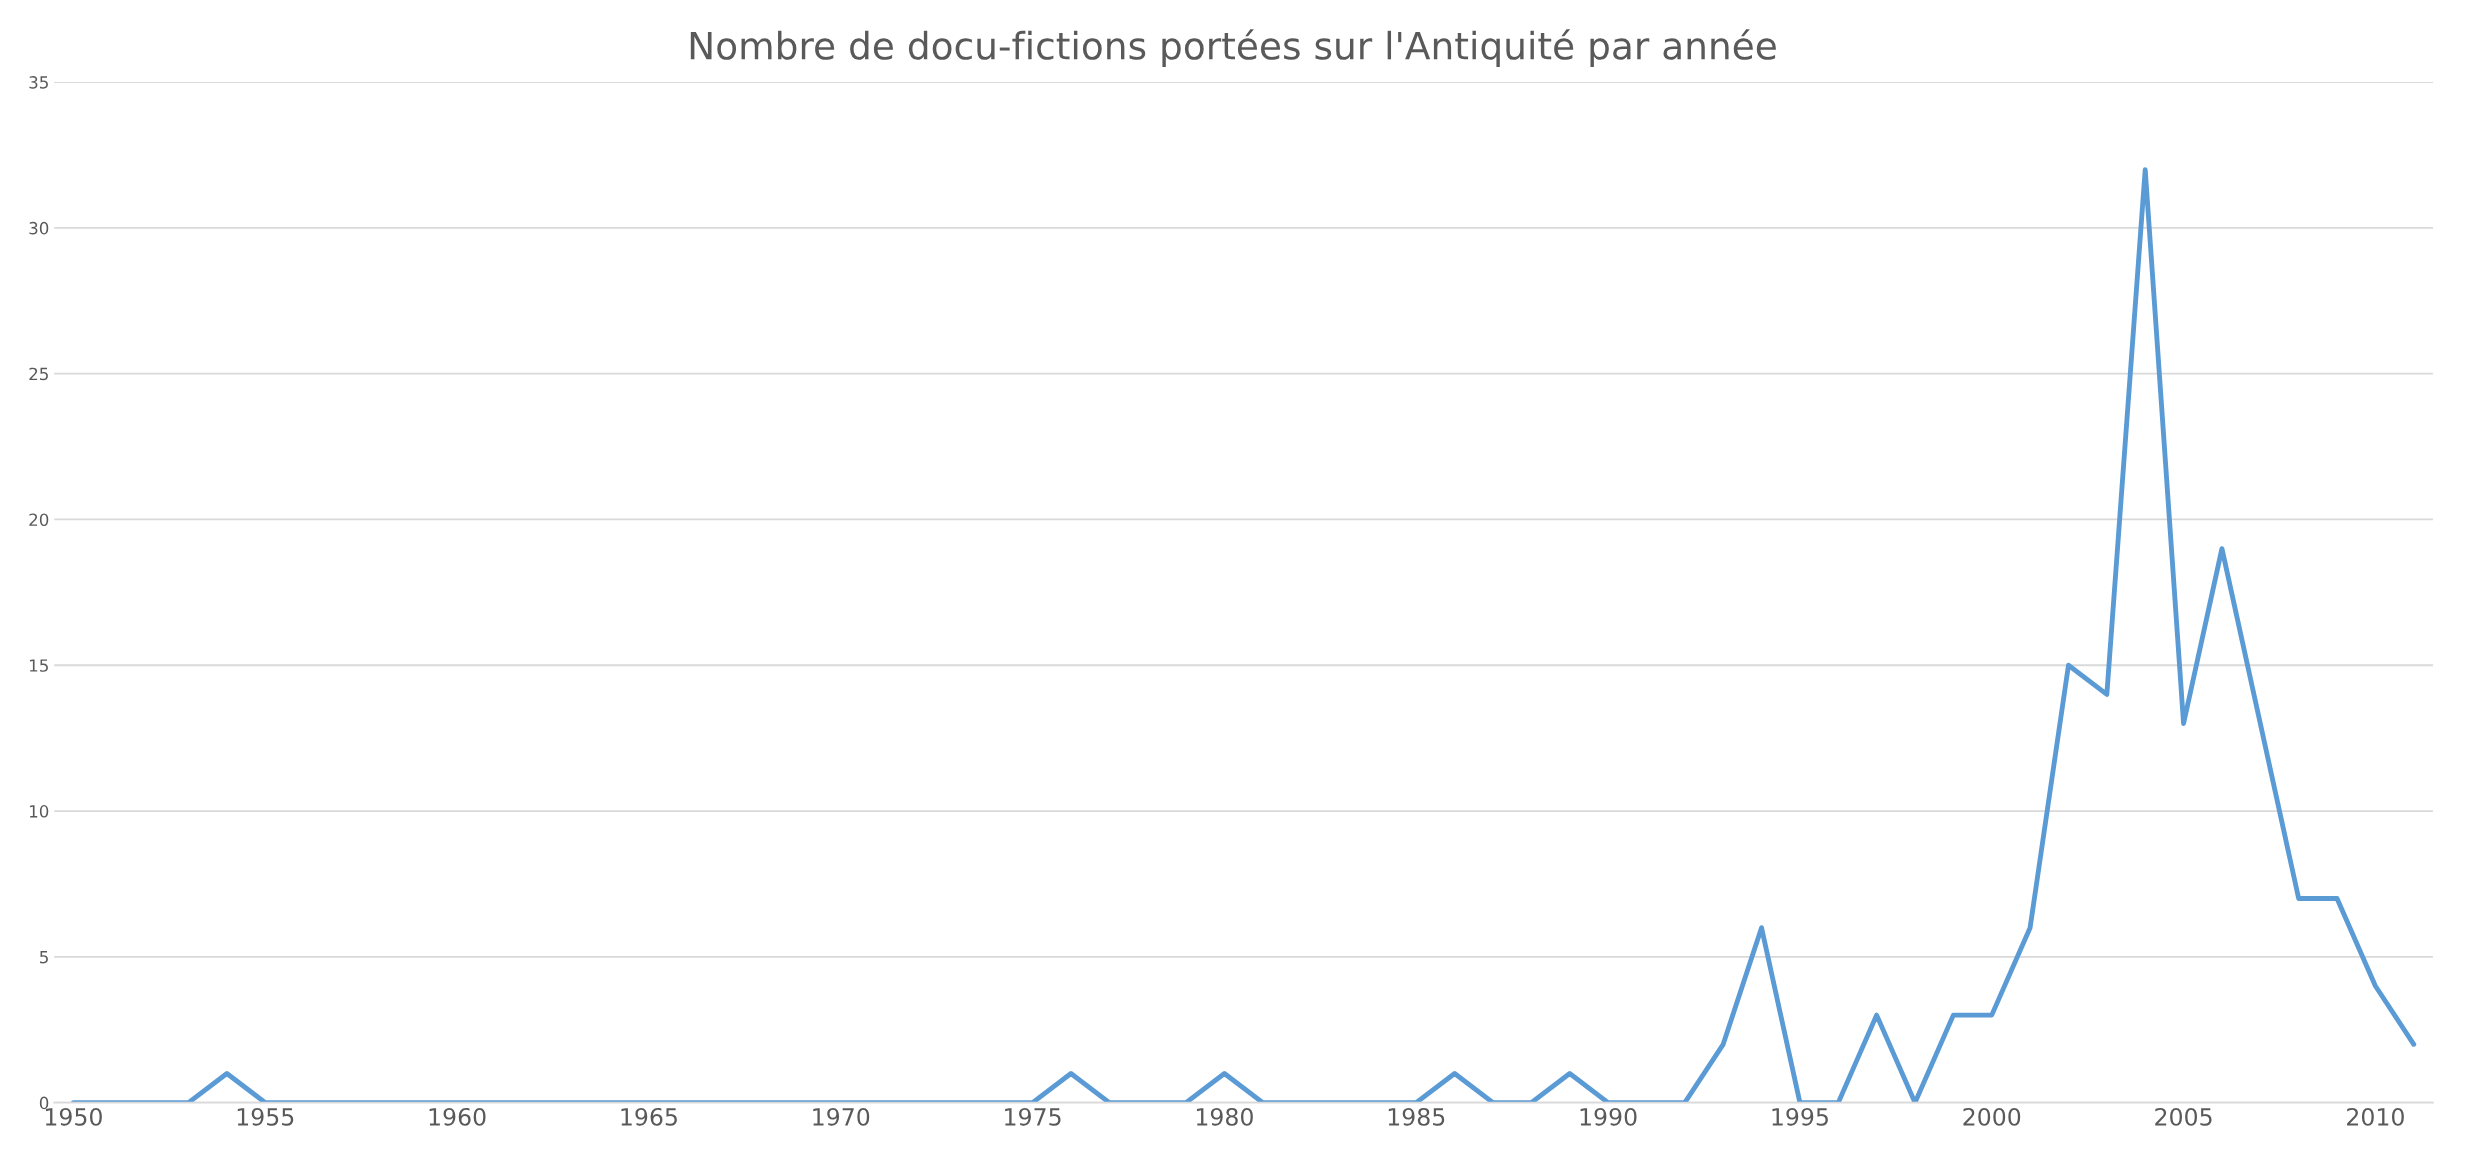 The width and height of the screenshot is (2465, 1173). Describe the element at coordinates (38, 665) in the screenshot. I see `y-tick-label: 15` at that location.